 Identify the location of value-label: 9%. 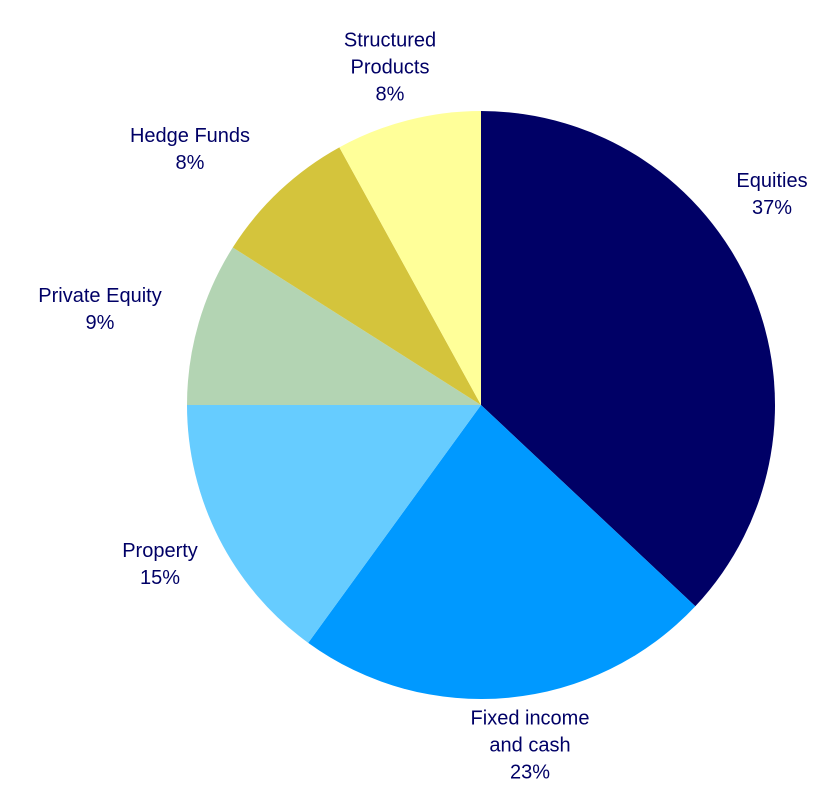
(100, 323).